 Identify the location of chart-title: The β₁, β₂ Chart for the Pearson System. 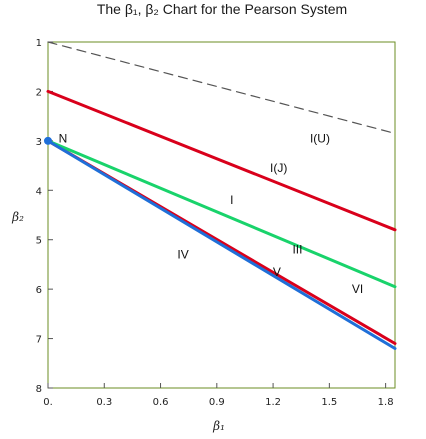
(222, 9).